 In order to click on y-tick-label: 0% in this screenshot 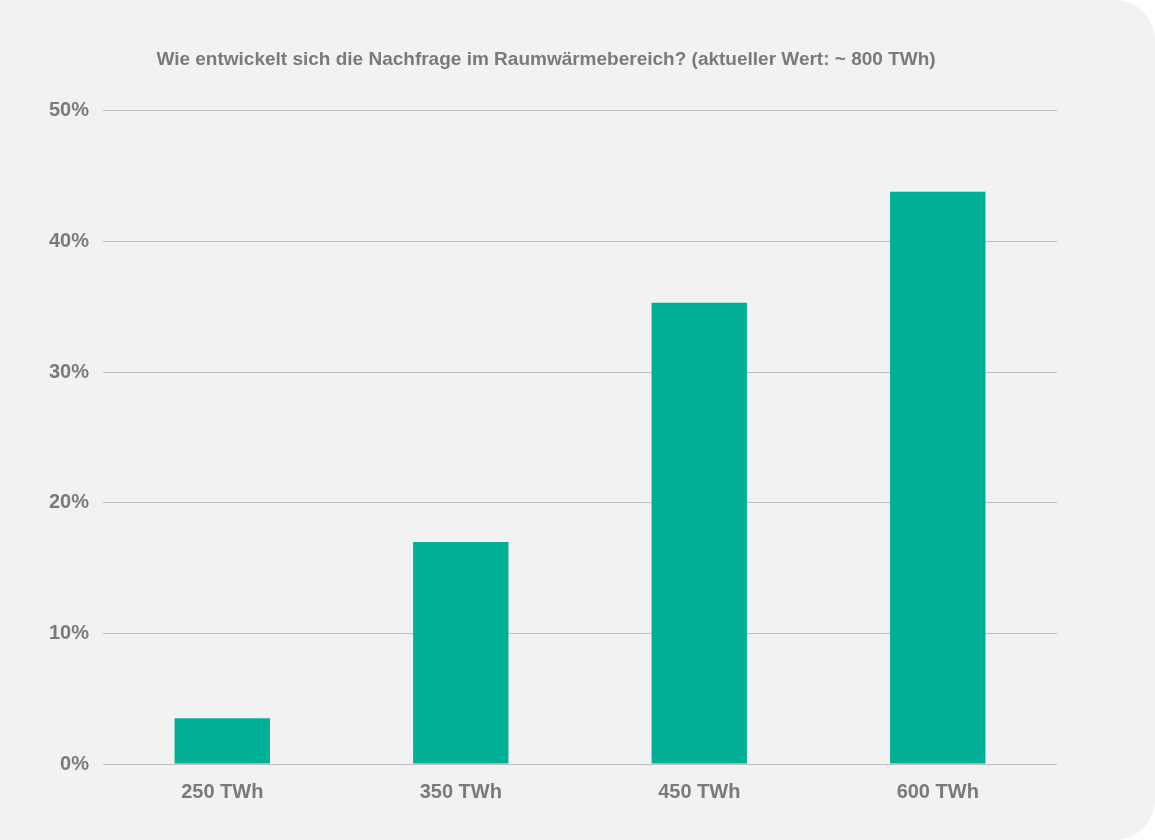, I will do `click(75, 762)`.